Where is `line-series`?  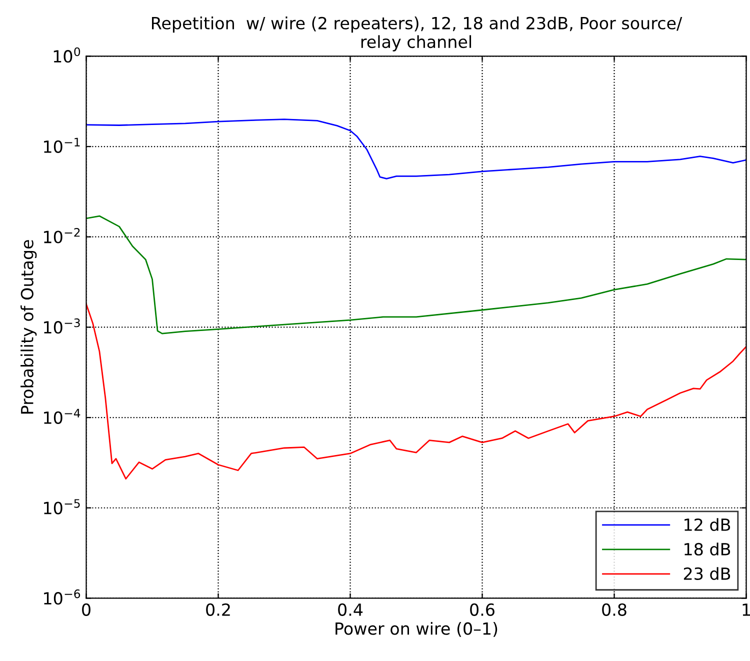 line-series is located at coordinates (416, 149).